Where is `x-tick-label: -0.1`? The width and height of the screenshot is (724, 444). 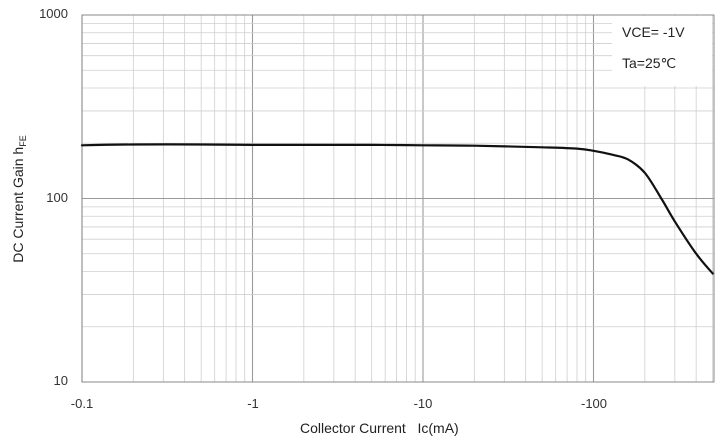
x-tick-label: -0.1 is located at coordinates (82, 403).